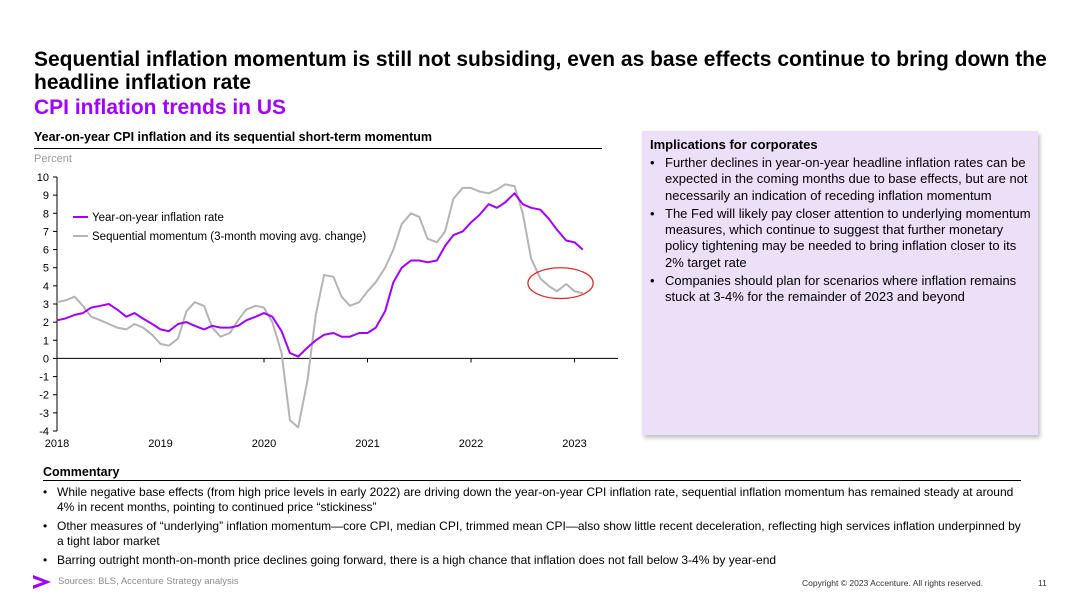  What do you see at coordinates (264, 444) in the screenshot?
I see `x-tick-label: 2020` at bounding box center [264, 444].